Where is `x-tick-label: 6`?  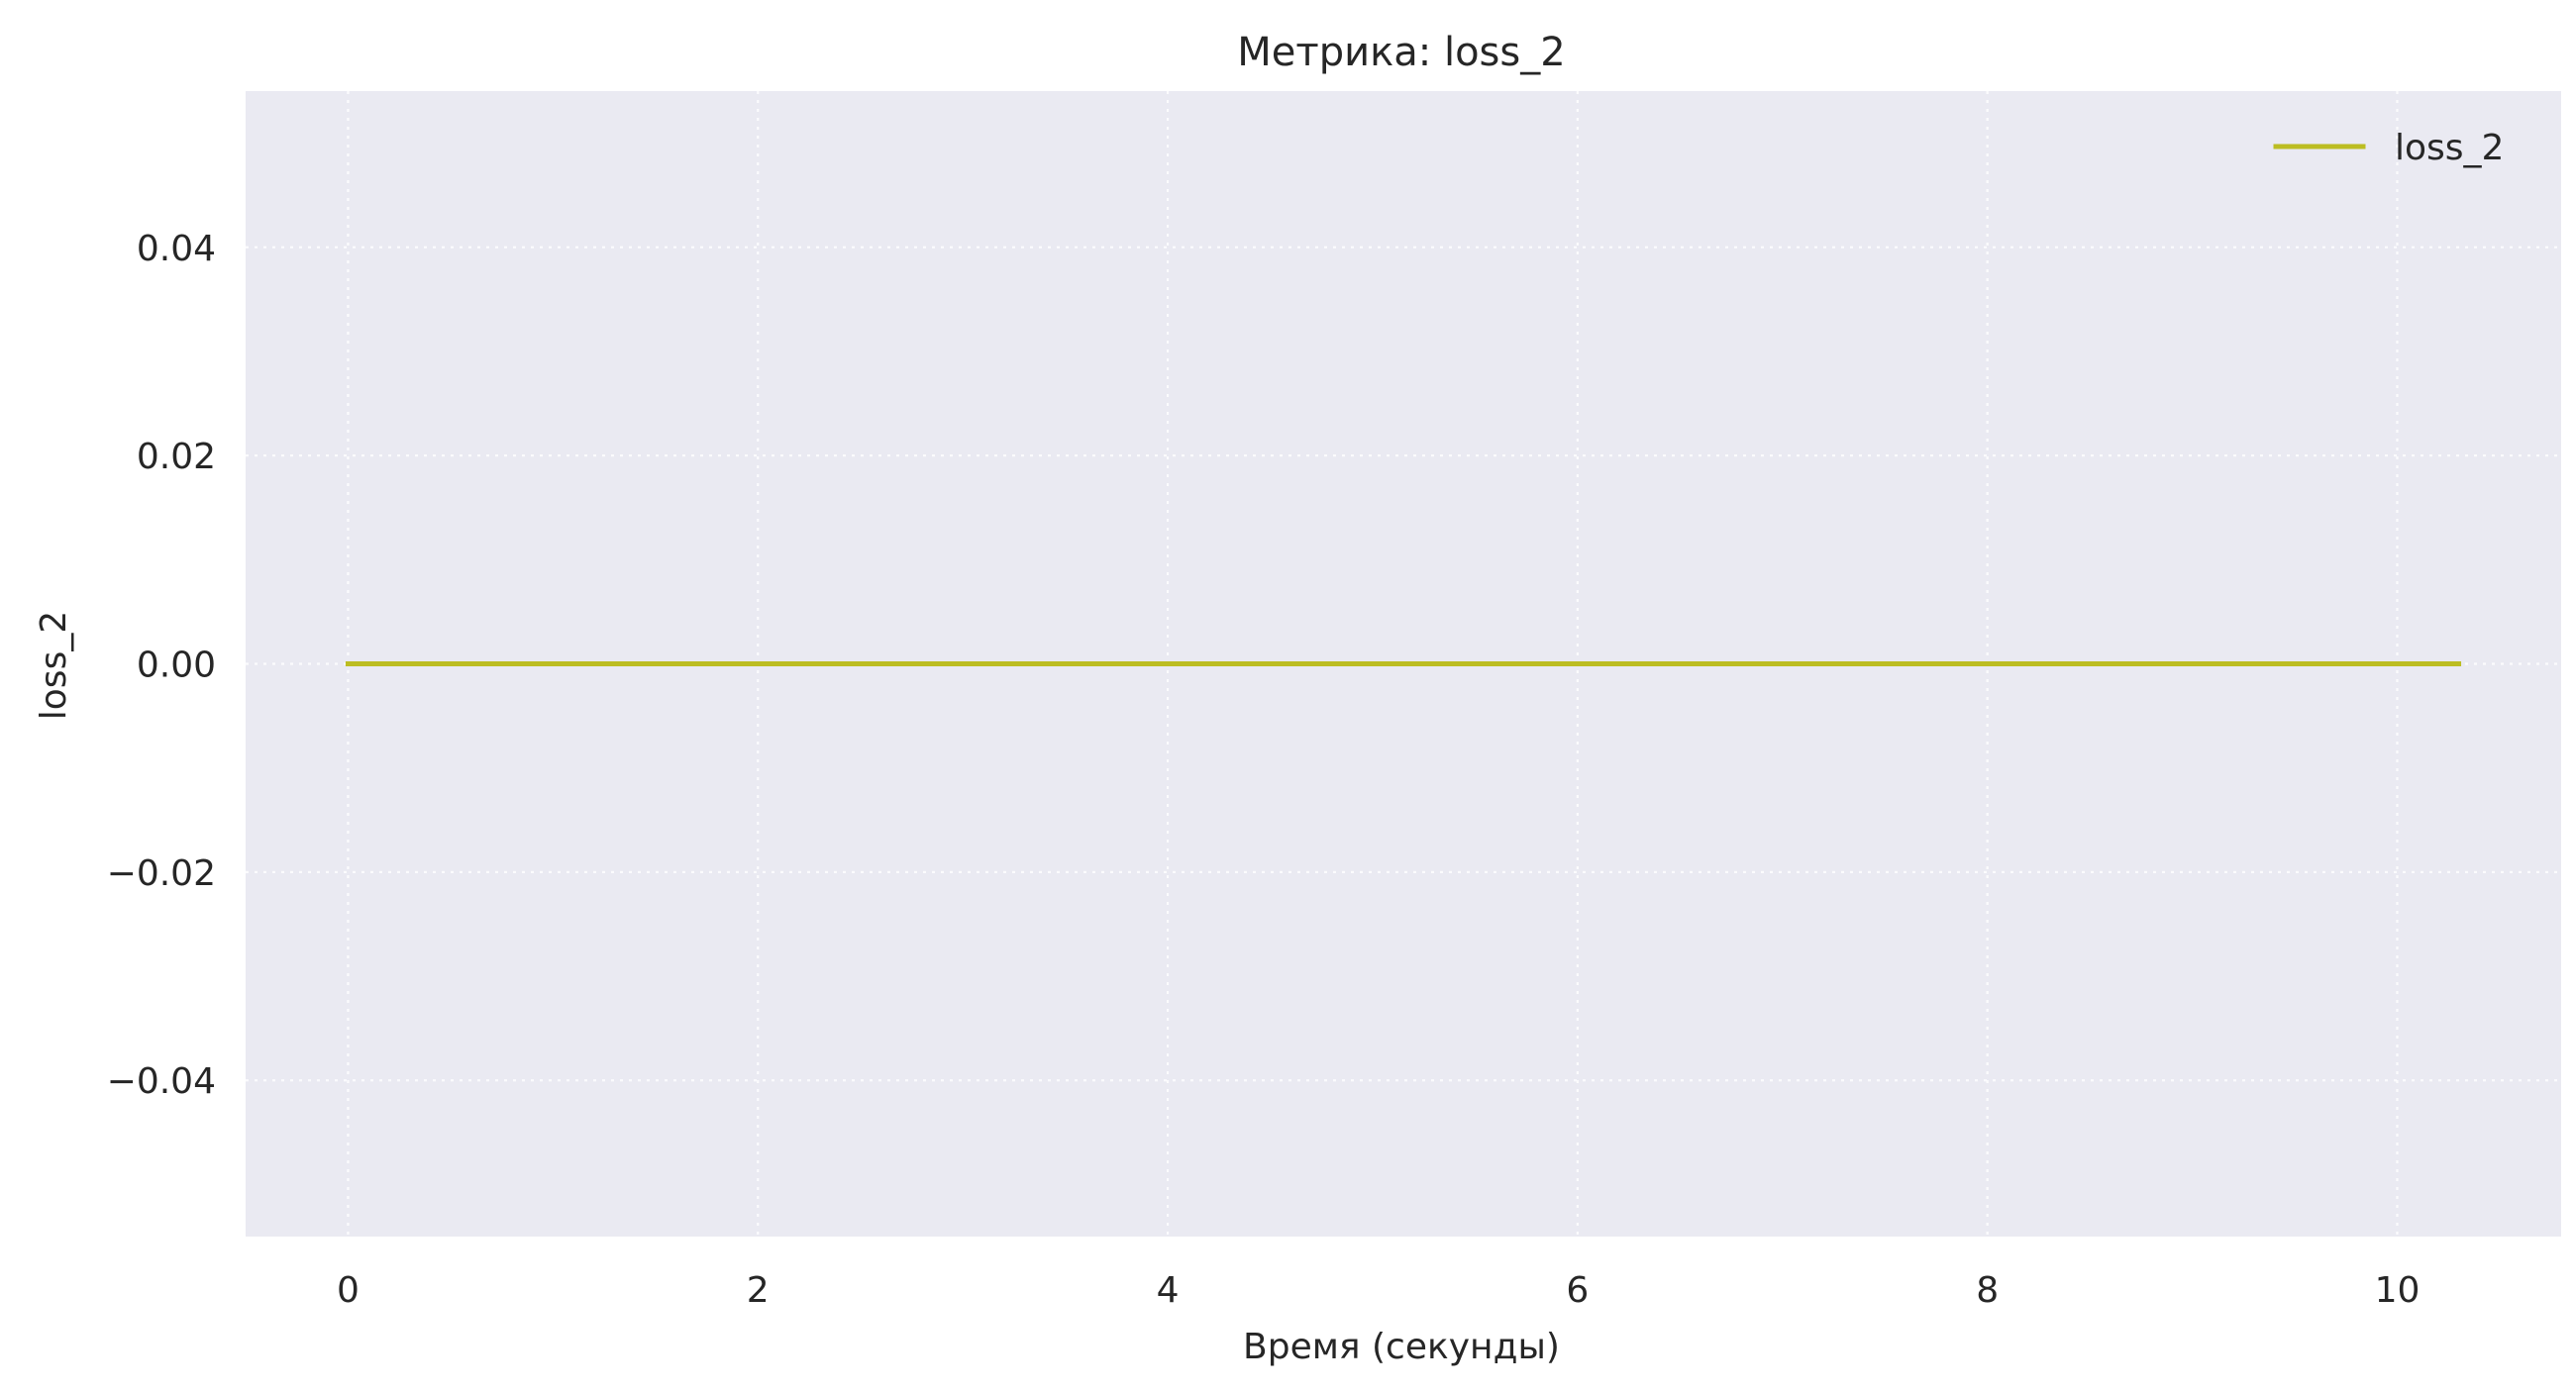 x-tick-label: 6 is located at coordinates (1577, 1290).